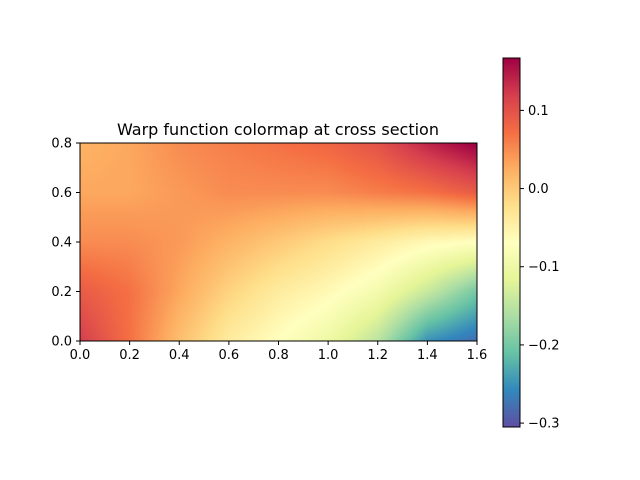  I want to click on x-axis: 0.0 0.2 0.4 0.6 0.8 1.0 1.2 1.4 1.6, so click(279, 352).